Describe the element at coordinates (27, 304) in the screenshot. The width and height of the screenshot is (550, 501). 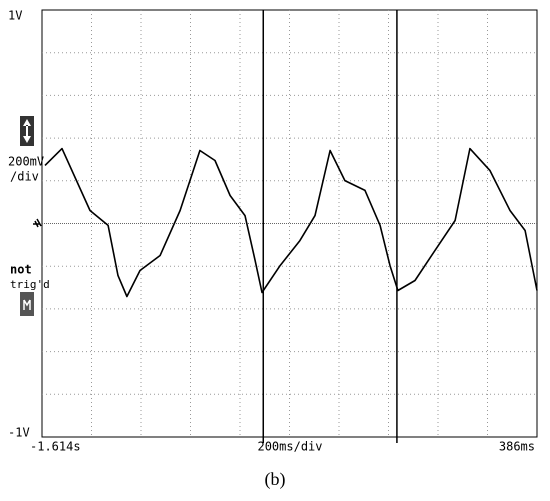
I see `trigger-icon` at that location.